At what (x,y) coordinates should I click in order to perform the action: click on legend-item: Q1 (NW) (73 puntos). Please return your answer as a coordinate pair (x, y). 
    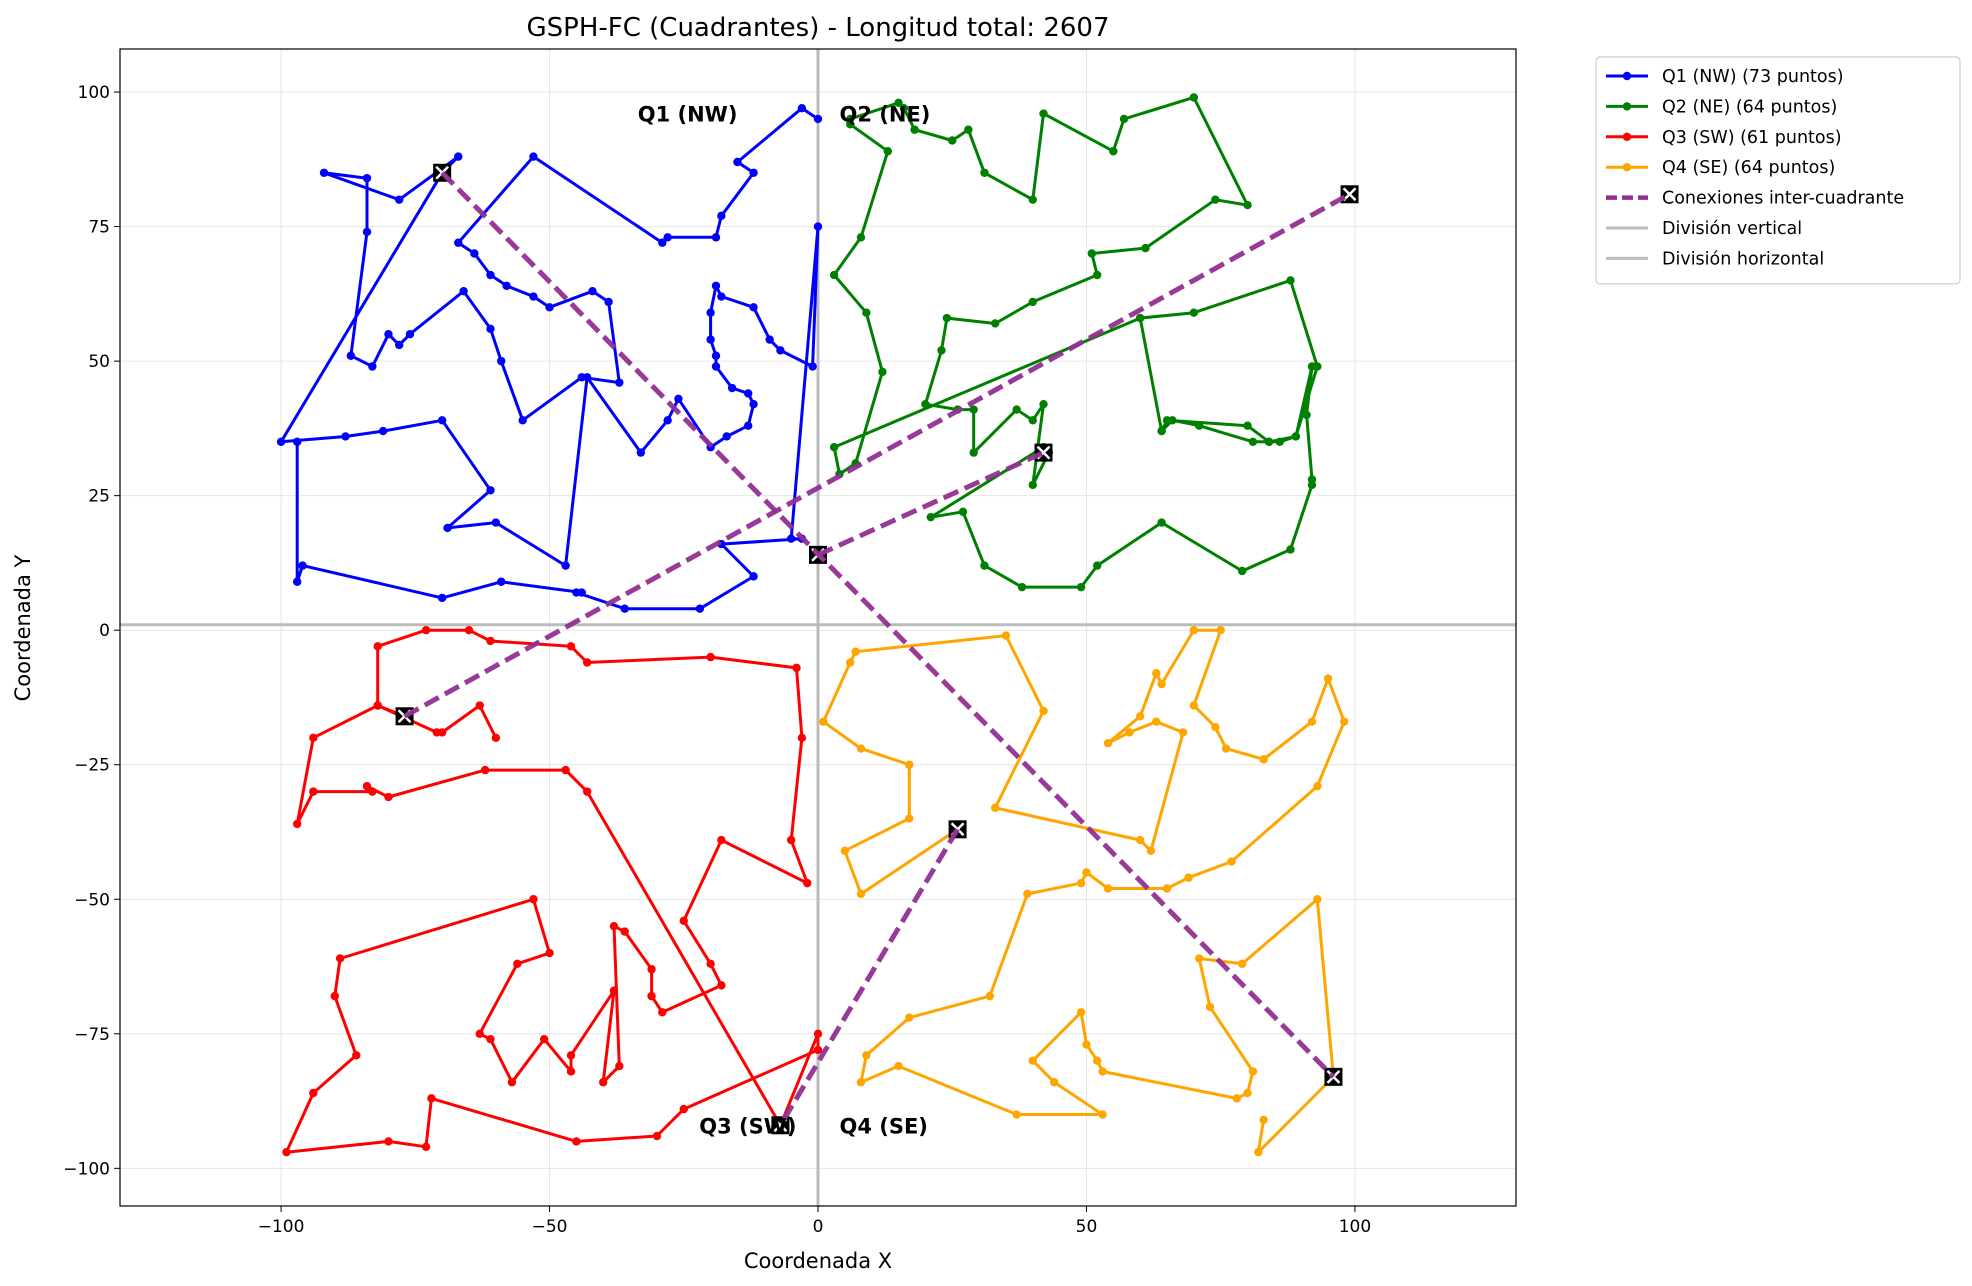
    Looking at the image, I should click on (1725, 77).